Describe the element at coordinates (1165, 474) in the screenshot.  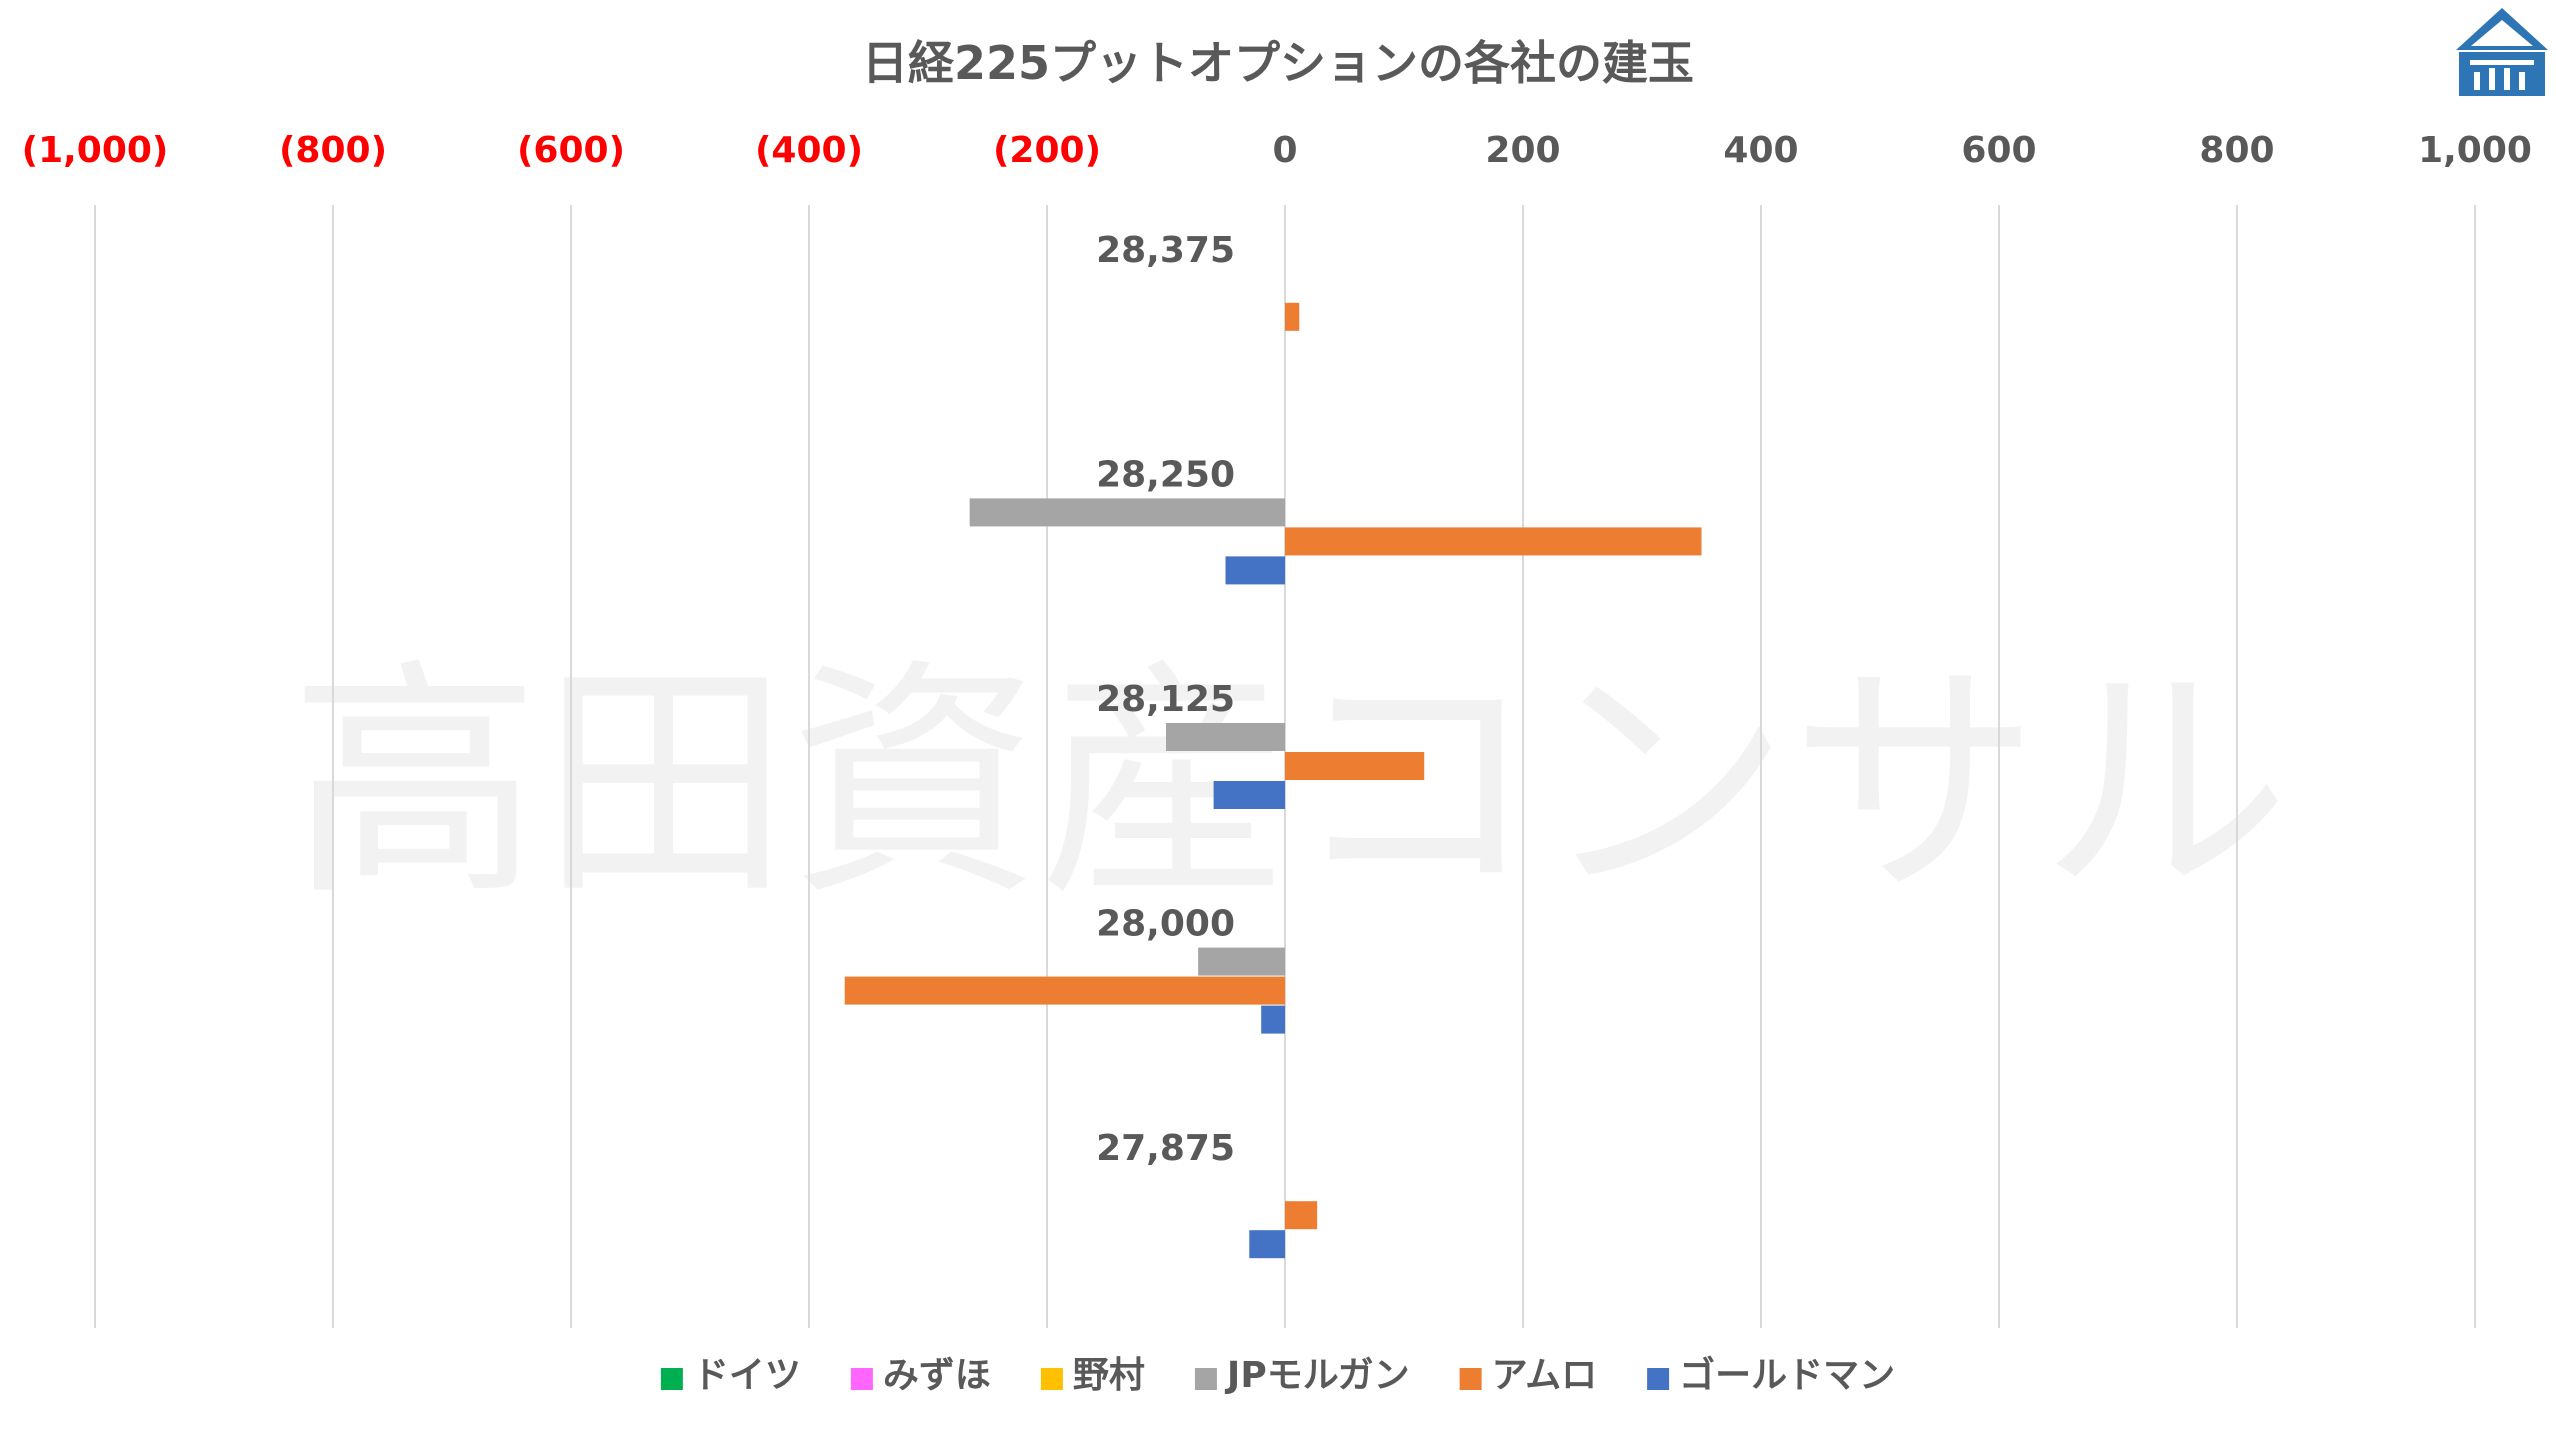
I see `category-label: 28,250` at that location.